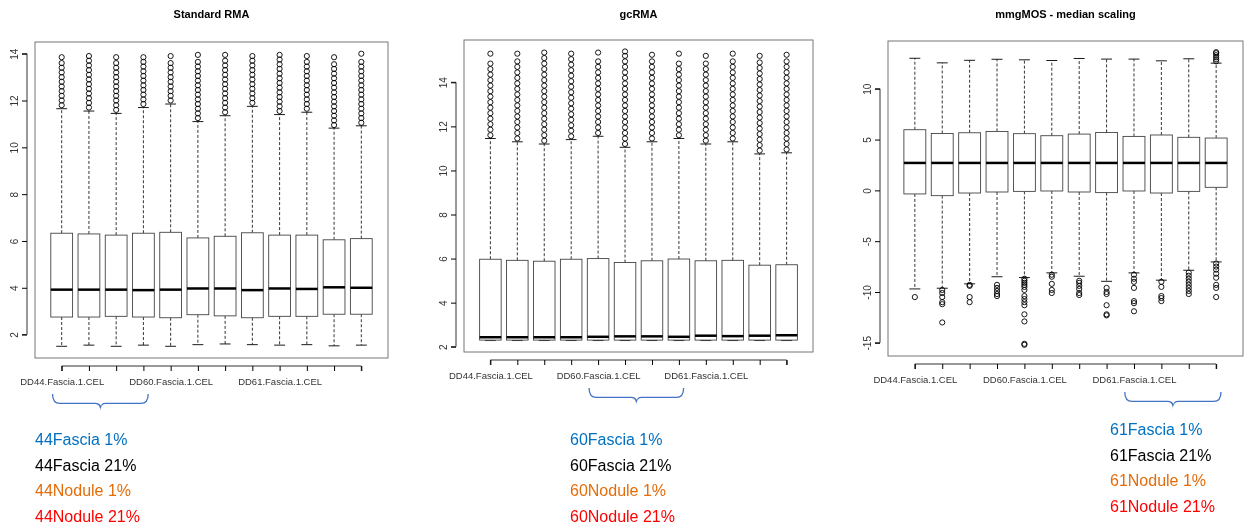  Describe the element at coordinates (867, 343) in the screenshot. I see `y-tick-label: -15` at that location.